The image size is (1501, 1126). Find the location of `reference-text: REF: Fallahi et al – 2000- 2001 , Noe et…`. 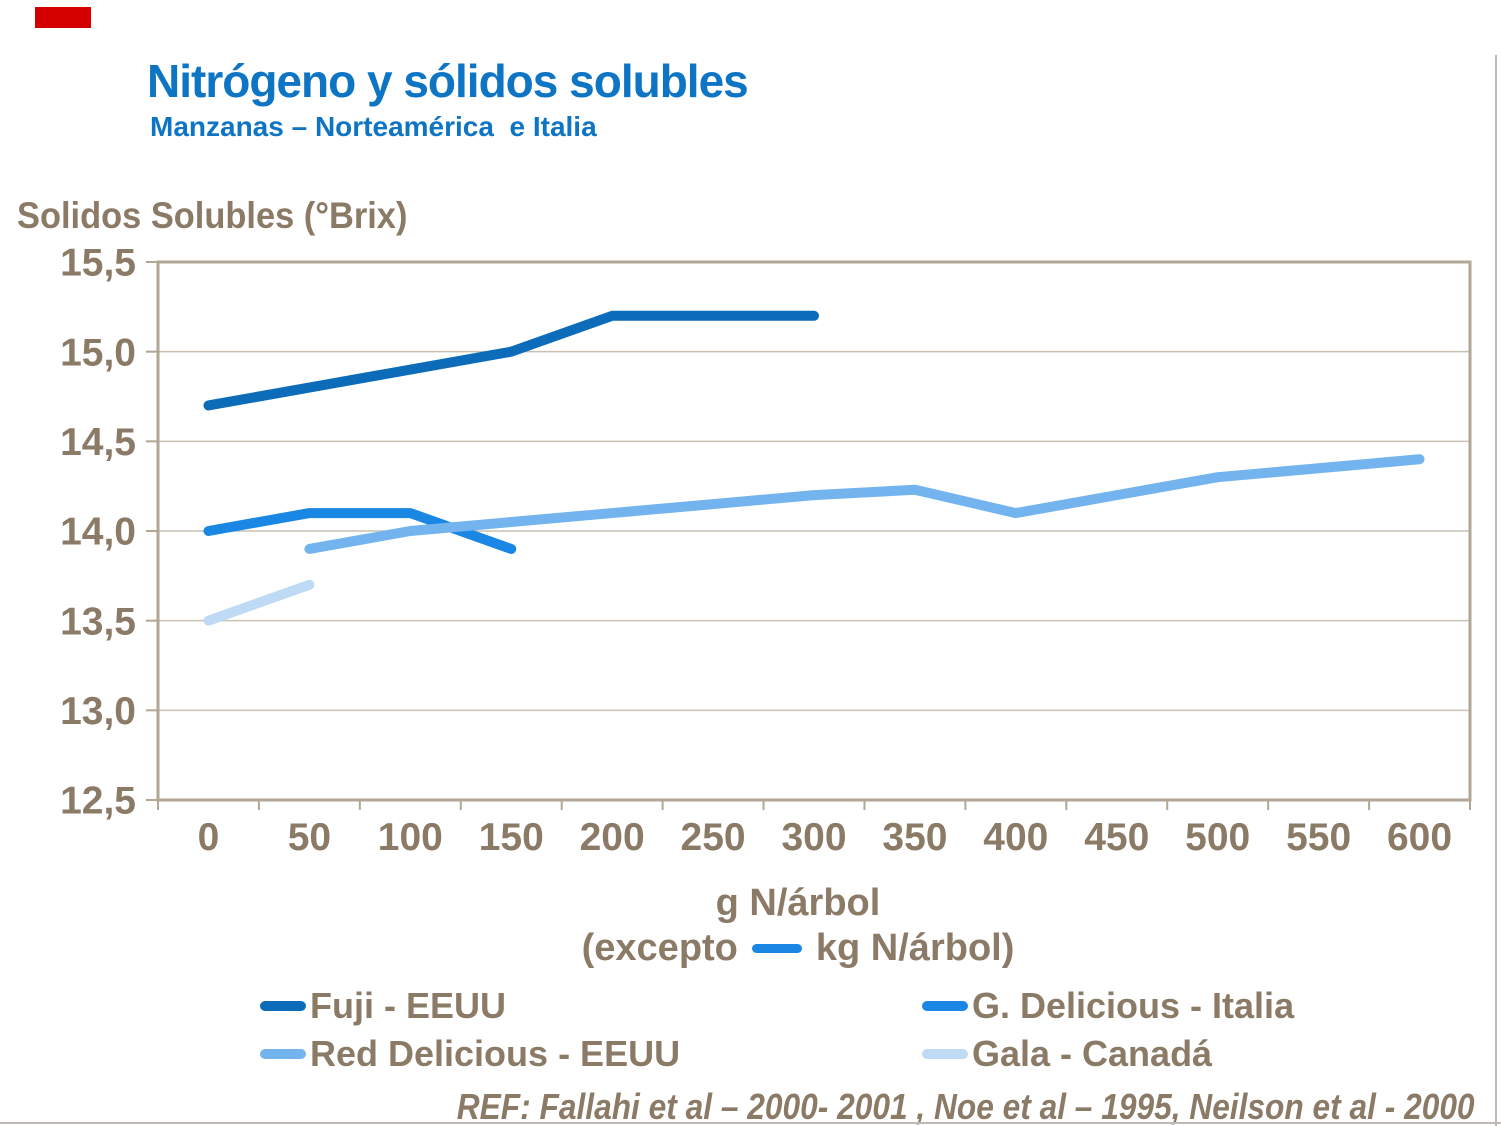

reference-text: REF: Fallahi et al – 2000- 2001 , Noe et… is located at coordinates (966, 1106).